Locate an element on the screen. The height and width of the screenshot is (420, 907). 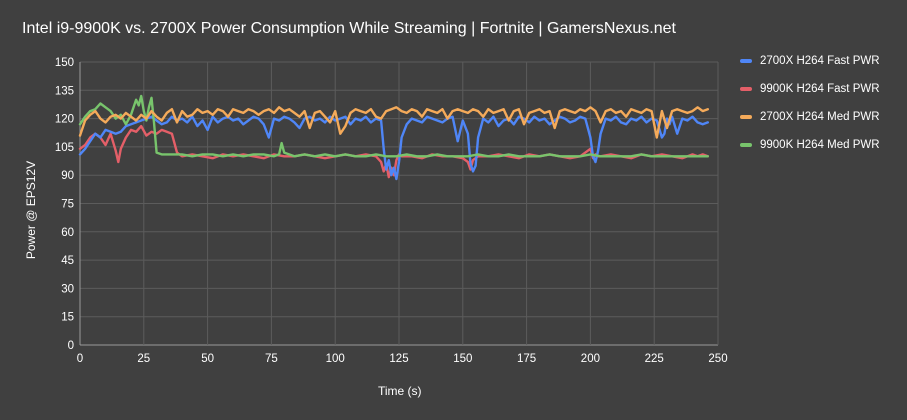
y-tick-label: 75 is located at coordinates (67, 205).